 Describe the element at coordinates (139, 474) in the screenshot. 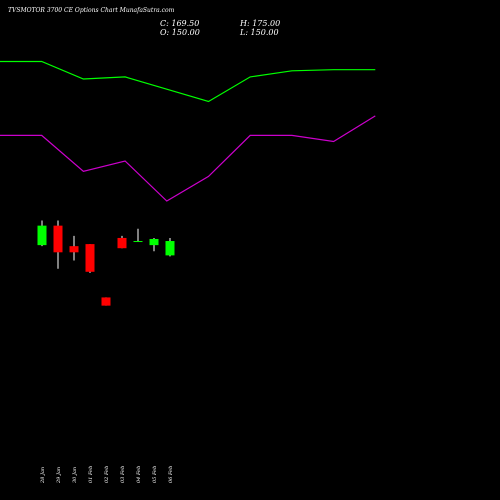

I see `x-tick-label: 04 Feb` at that location.